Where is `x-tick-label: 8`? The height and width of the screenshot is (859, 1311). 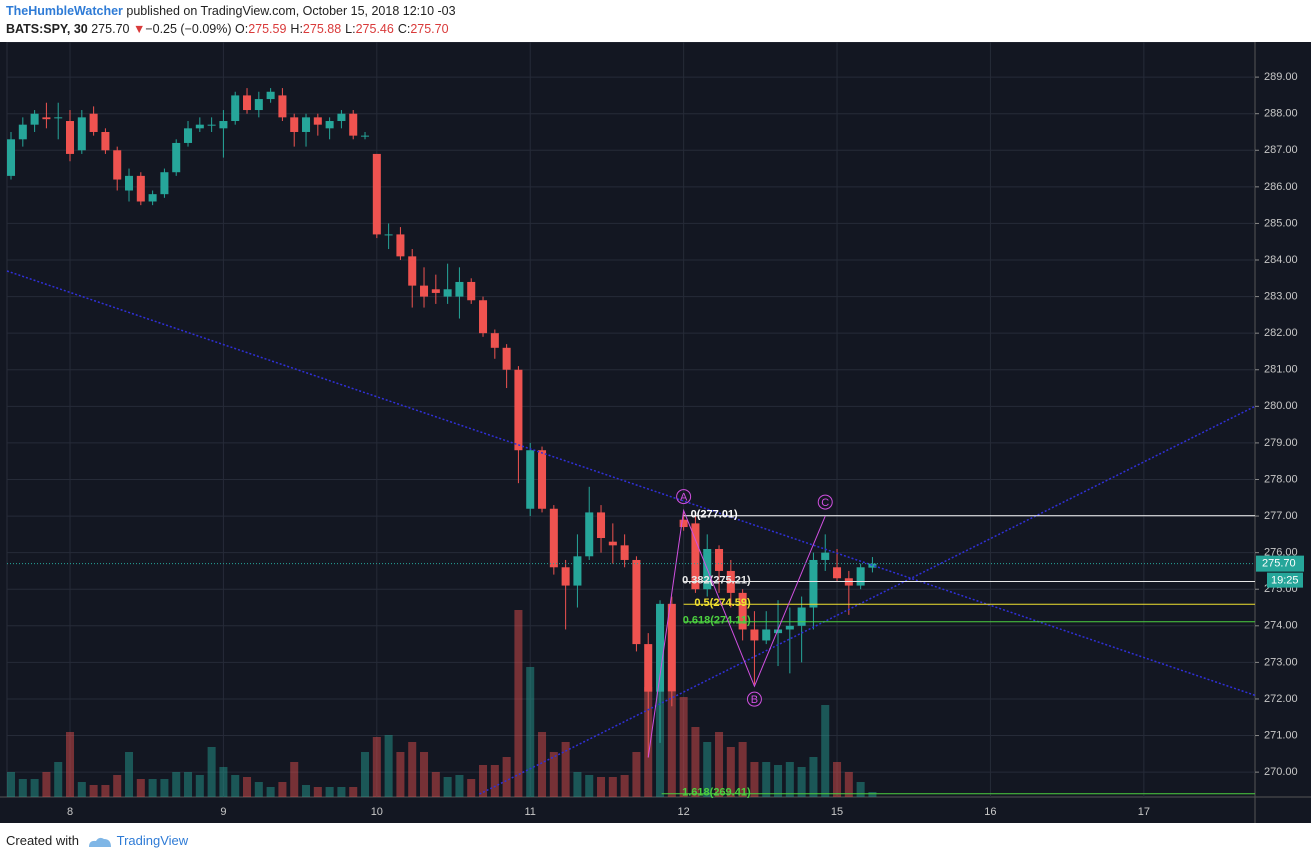 x-tick-label: 8 is located at coordinates (70, 812).